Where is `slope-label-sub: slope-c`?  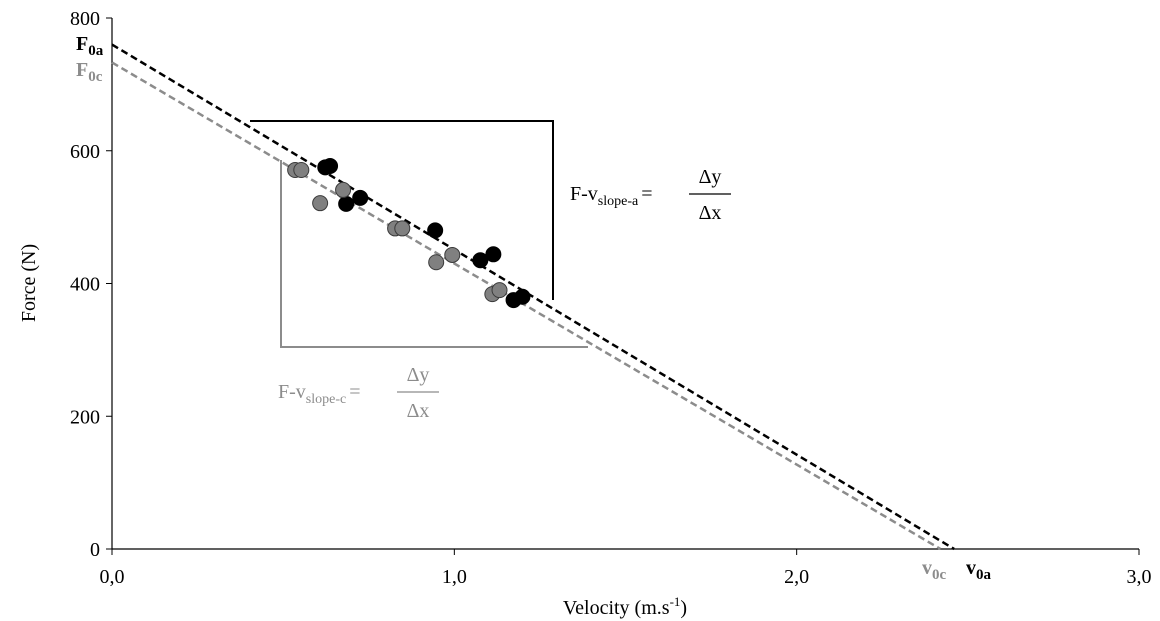 slope-label-sub: slope-c is located at coordinates (326, 399).